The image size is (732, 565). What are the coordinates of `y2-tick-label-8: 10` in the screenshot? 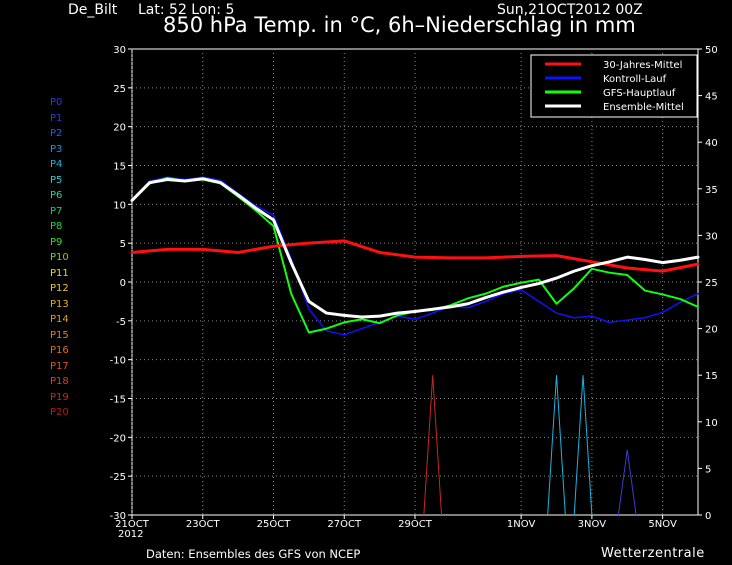 It's located at (711, 423).